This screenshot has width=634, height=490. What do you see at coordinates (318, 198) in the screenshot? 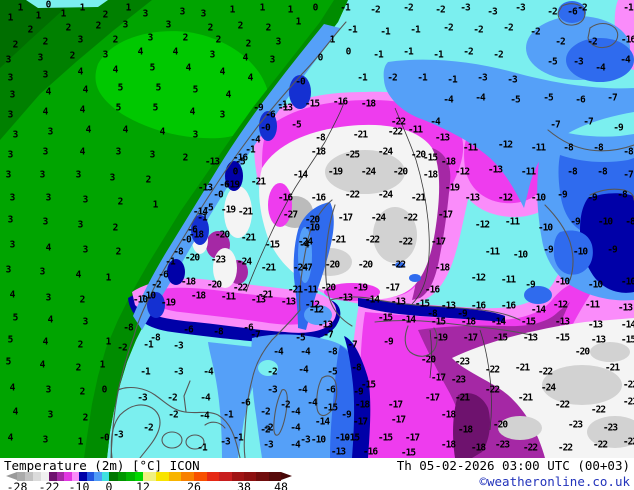
I see `temp-label: -16` at bounding box center [318, 198].